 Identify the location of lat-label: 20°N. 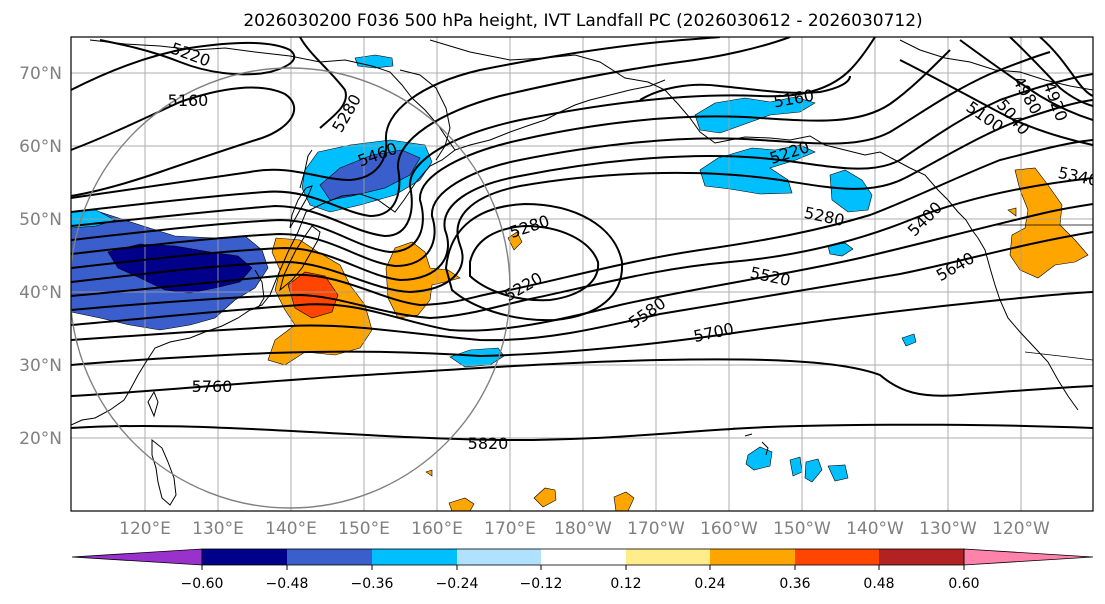
(40, 439).